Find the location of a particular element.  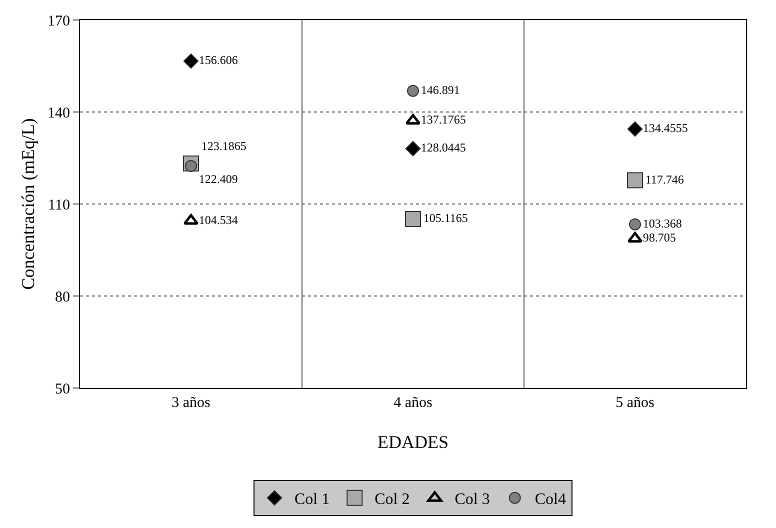

y-tick-label: 170 is located at coordinates (59, 21).